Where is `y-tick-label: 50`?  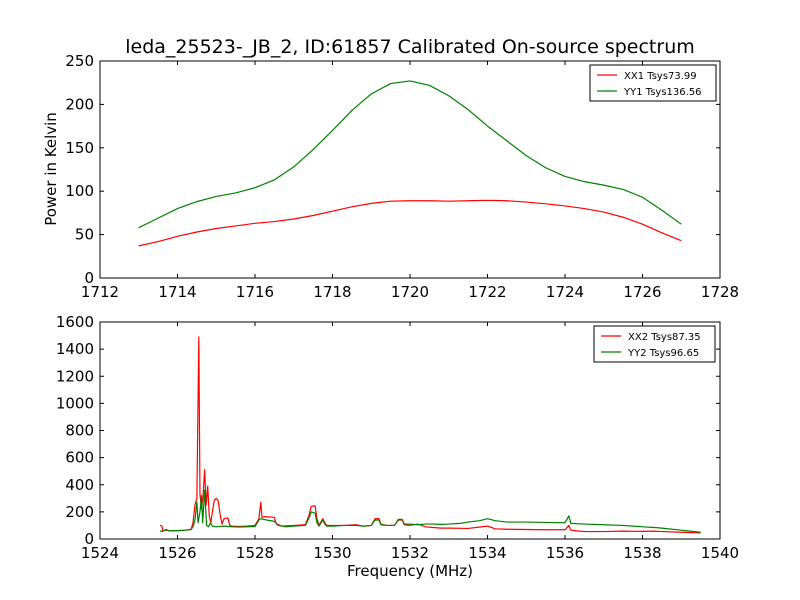 y-tick-label: 50 is located at coordinates (84, 235).